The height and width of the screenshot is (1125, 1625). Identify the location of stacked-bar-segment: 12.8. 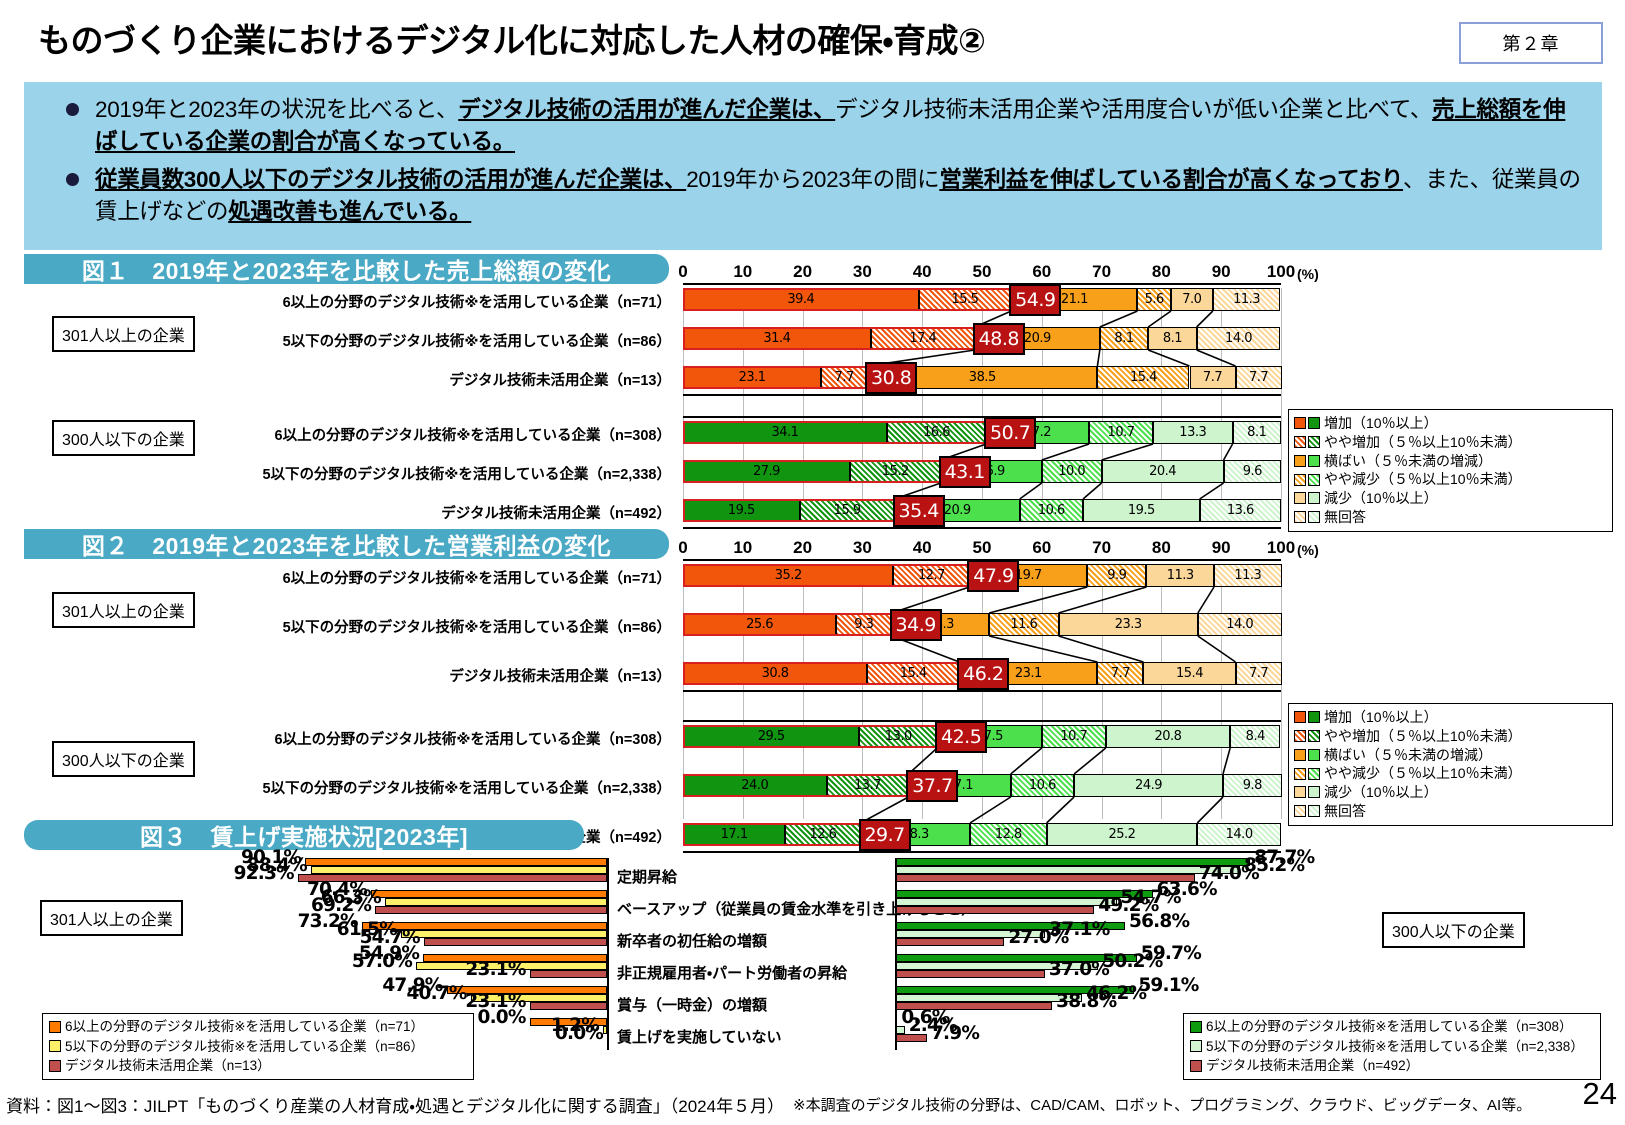
(1008, 834).